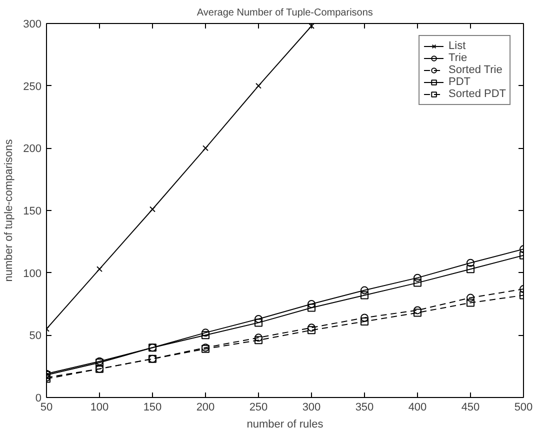 The image size is (535, 433). Describe the element at coordinates (457, 46) in the screenshot. I see `legend-label: List` at that location.